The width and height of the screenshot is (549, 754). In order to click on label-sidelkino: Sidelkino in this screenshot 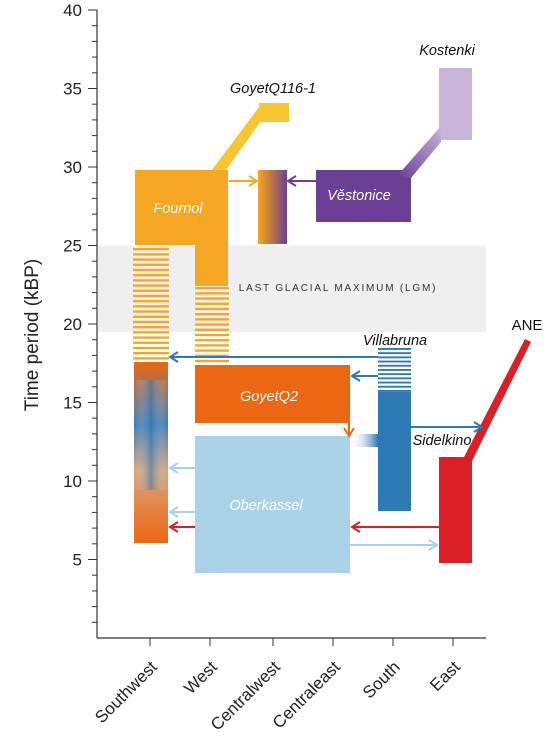, I will do `click(442, 441)`.